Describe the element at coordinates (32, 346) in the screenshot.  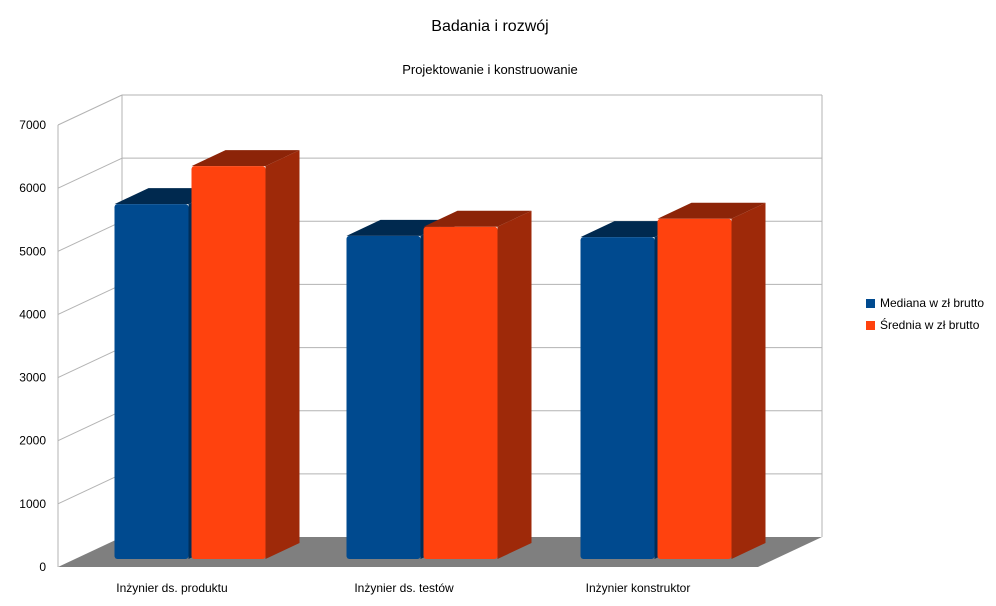
I see `y-axis-ticks: 0 1000 2000 3000 4000 5000 6000 7000` at that location.